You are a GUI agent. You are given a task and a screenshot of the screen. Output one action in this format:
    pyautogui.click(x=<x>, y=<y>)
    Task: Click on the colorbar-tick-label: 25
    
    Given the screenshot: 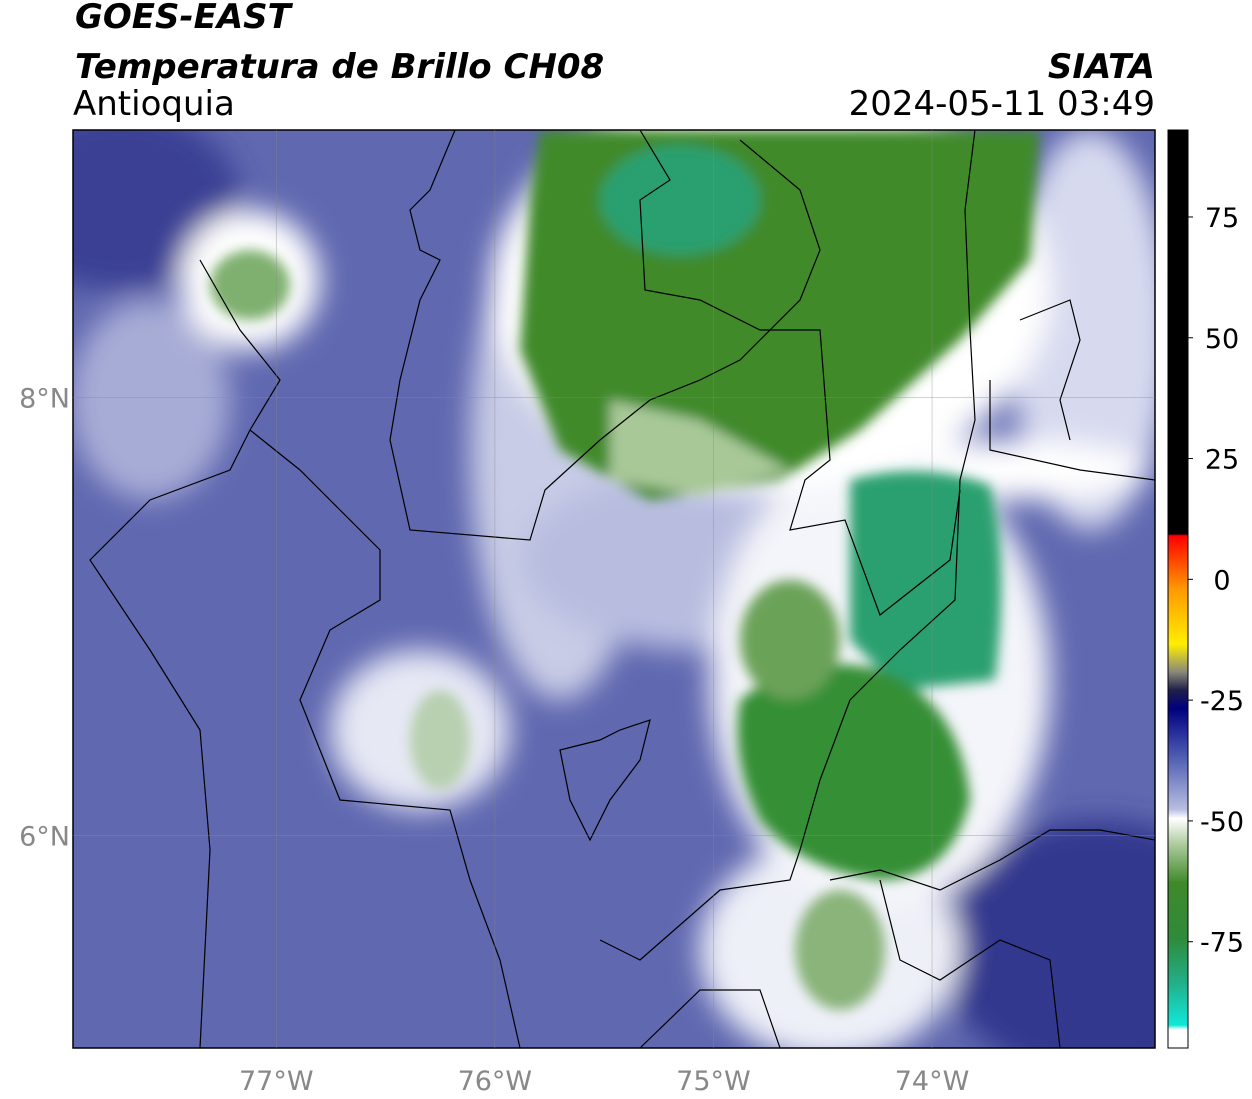 What is the action you would take?
    pyautogui.click(x=1222, y=460)
    